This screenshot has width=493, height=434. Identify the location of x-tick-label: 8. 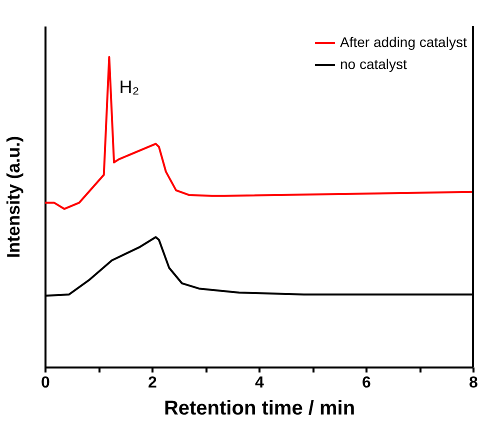
(473, 383).